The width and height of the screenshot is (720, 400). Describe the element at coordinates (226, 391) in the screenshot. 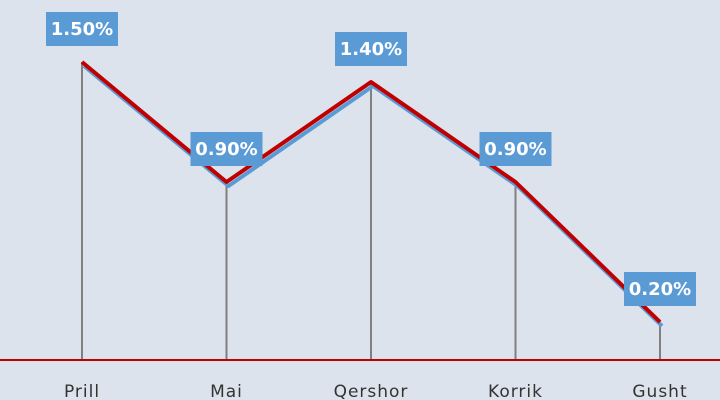

I see `x-tick-label: Mai` at that location.